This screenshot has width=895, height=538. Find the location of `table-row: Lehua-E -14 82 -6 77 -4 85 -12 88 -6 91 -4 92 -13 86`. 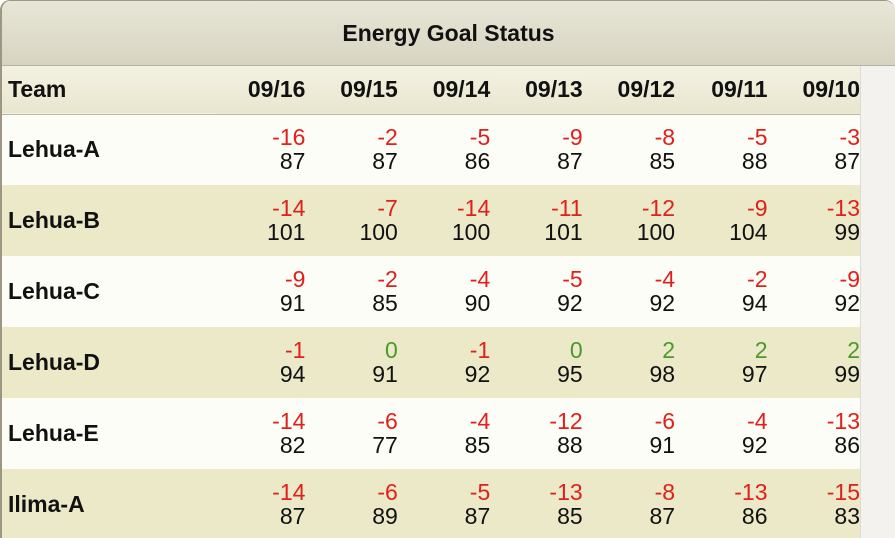

table-row: Lehua-E -14 82 -6 77 -4 85 -12 88 -6 91 -4 92 -13 86 is located at coordinates (432, 433).